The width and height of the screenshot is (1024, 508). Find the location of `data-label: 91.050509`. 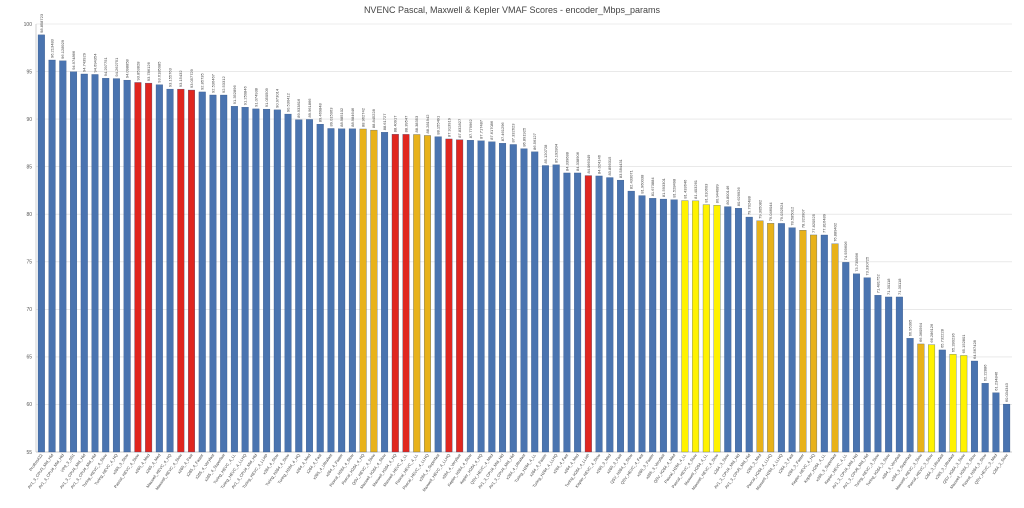

data-label: 91.050509 is located at coordinates (266, 97).